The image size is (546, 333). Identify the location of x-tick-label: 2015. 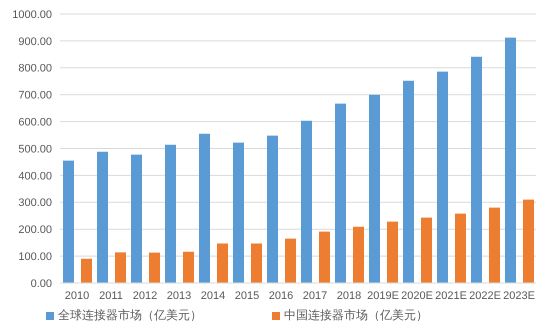
(247, 296).